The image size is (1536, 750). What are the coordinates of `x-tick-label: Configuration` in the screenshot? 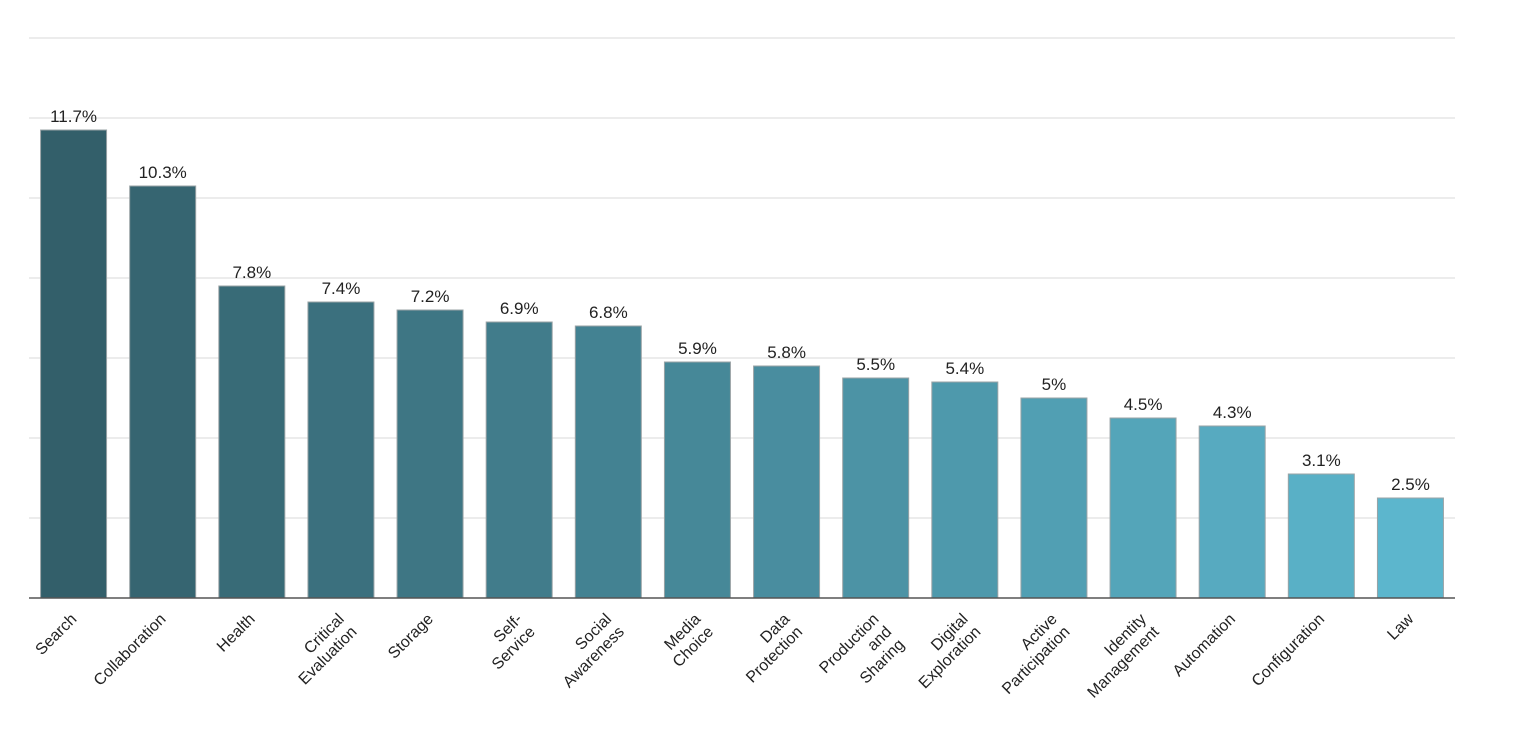 It's located at (1288, 650).